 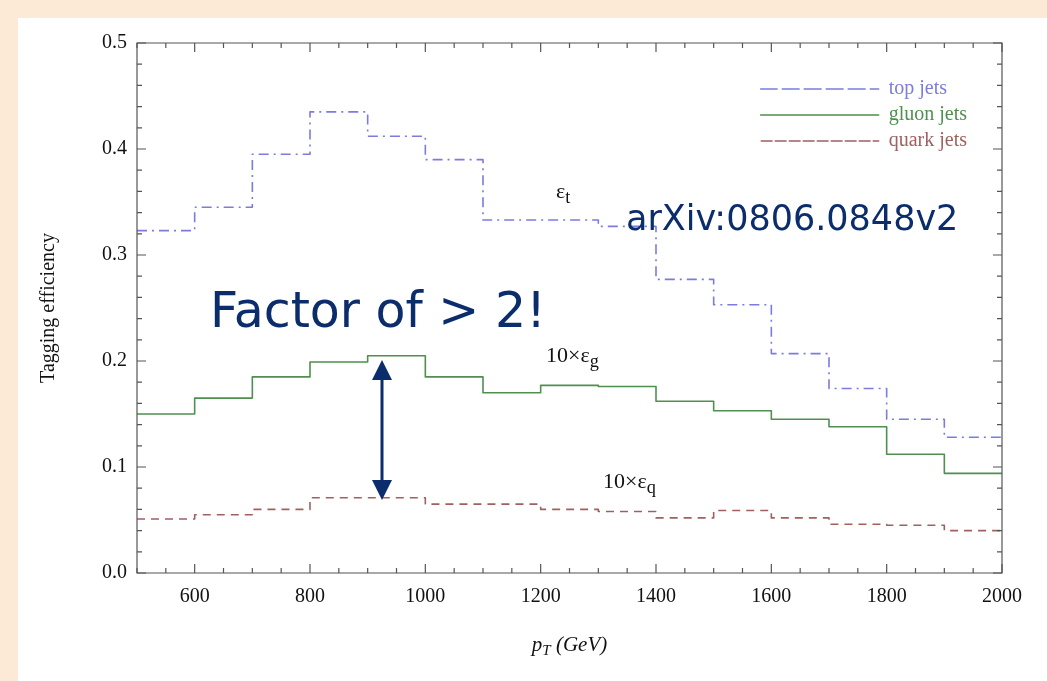 I want to click on annotation: 10×ε$_{q}$, so click(x=629, y=483).